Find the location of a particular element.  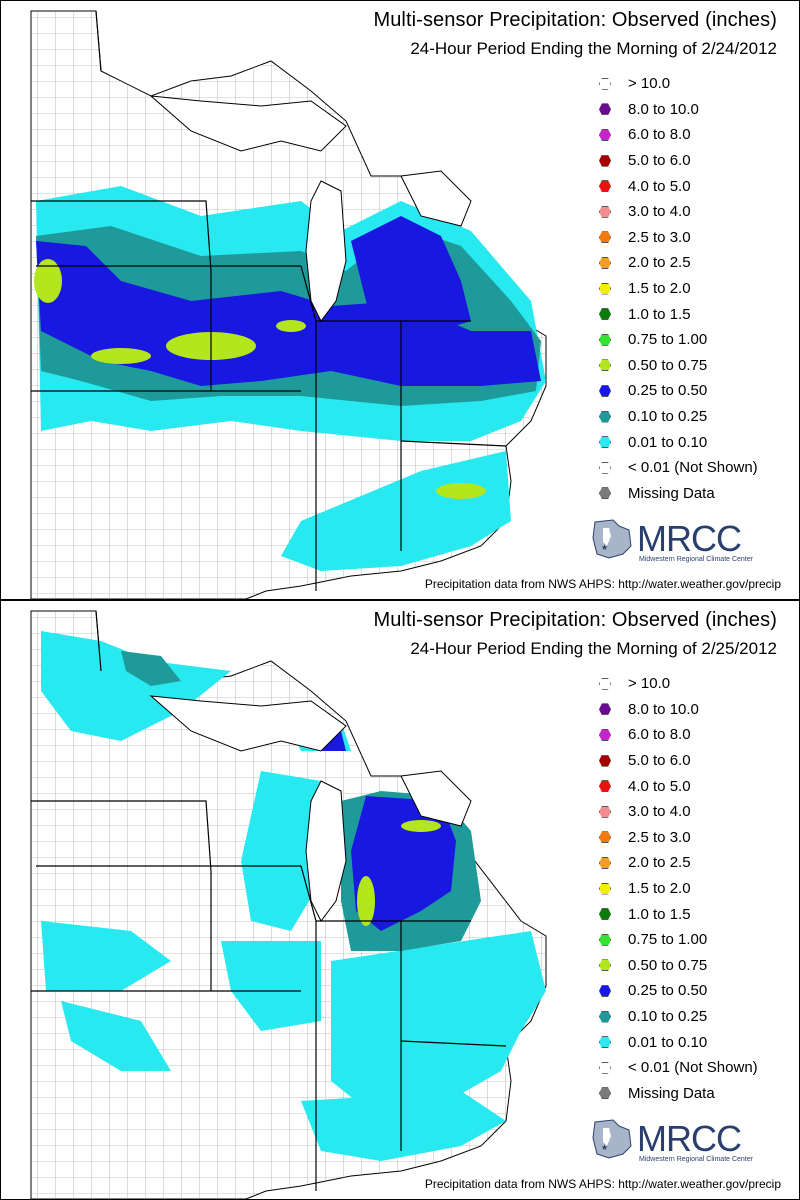

precip-light-mn is located at coordinates (136, 686).